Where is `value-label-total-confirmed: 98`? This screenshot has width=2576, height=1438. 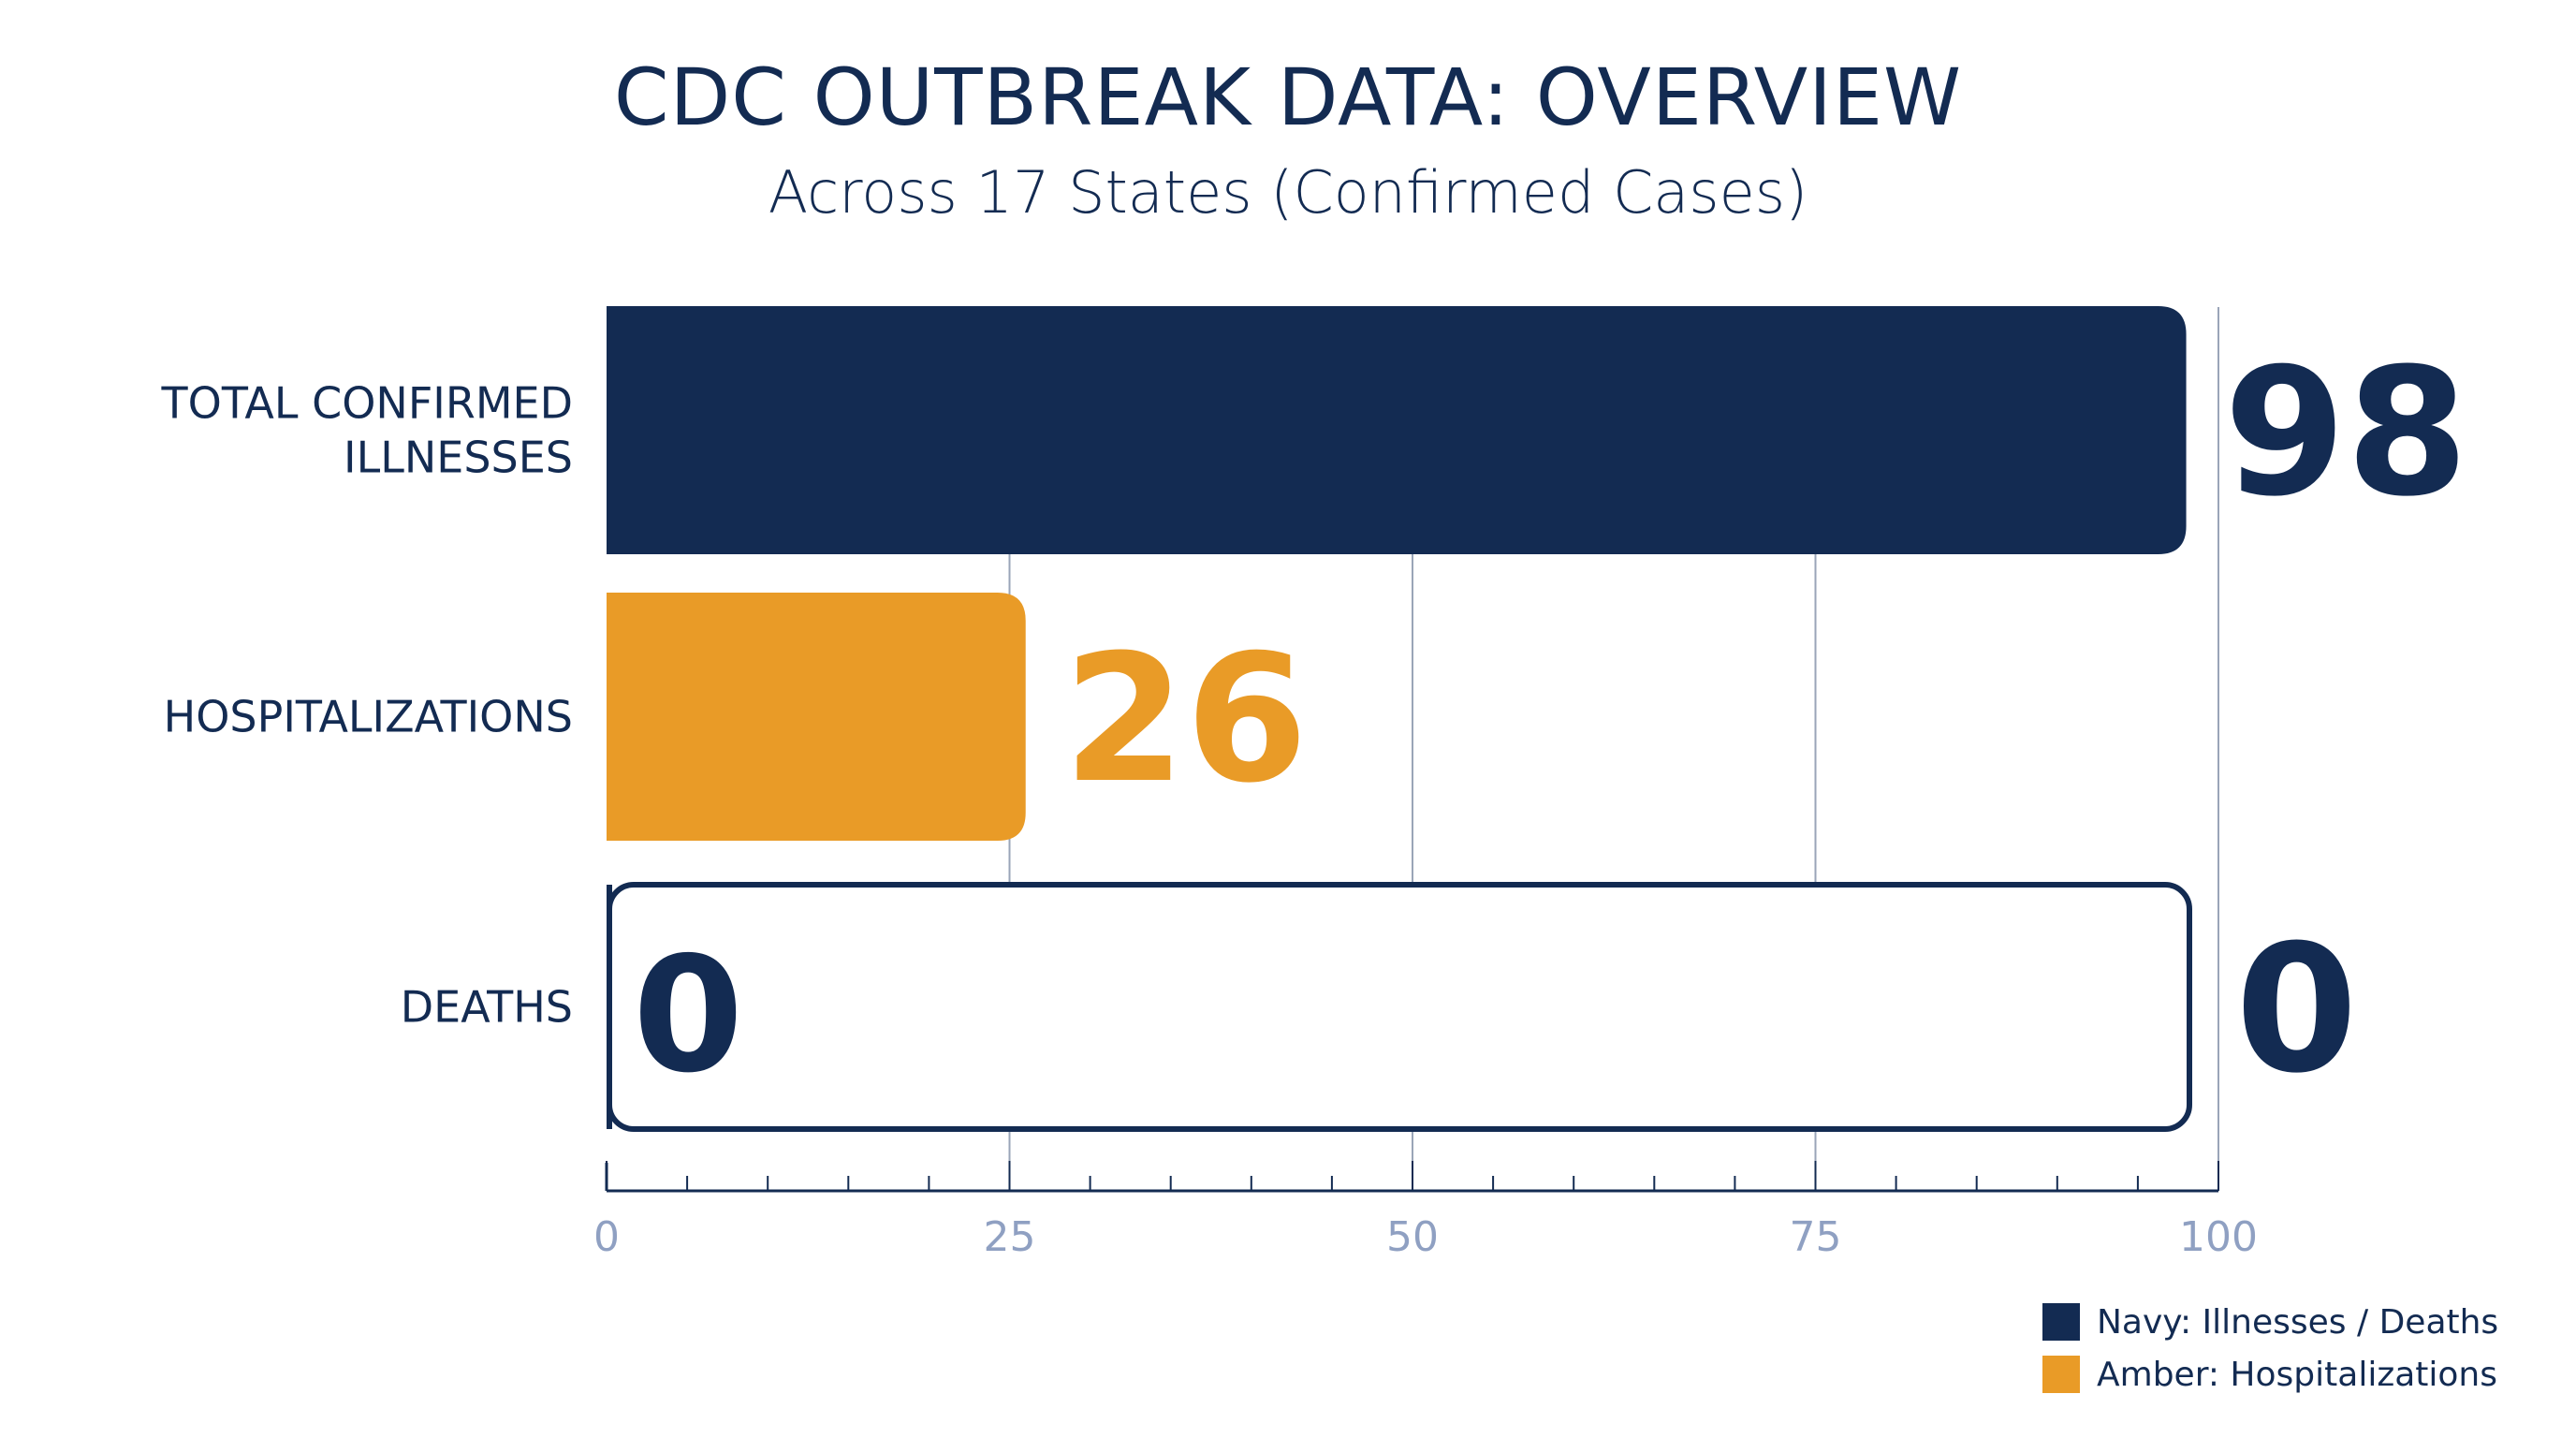 value-label-total-confirmed: 98 is located at coordinates (2346, 433).